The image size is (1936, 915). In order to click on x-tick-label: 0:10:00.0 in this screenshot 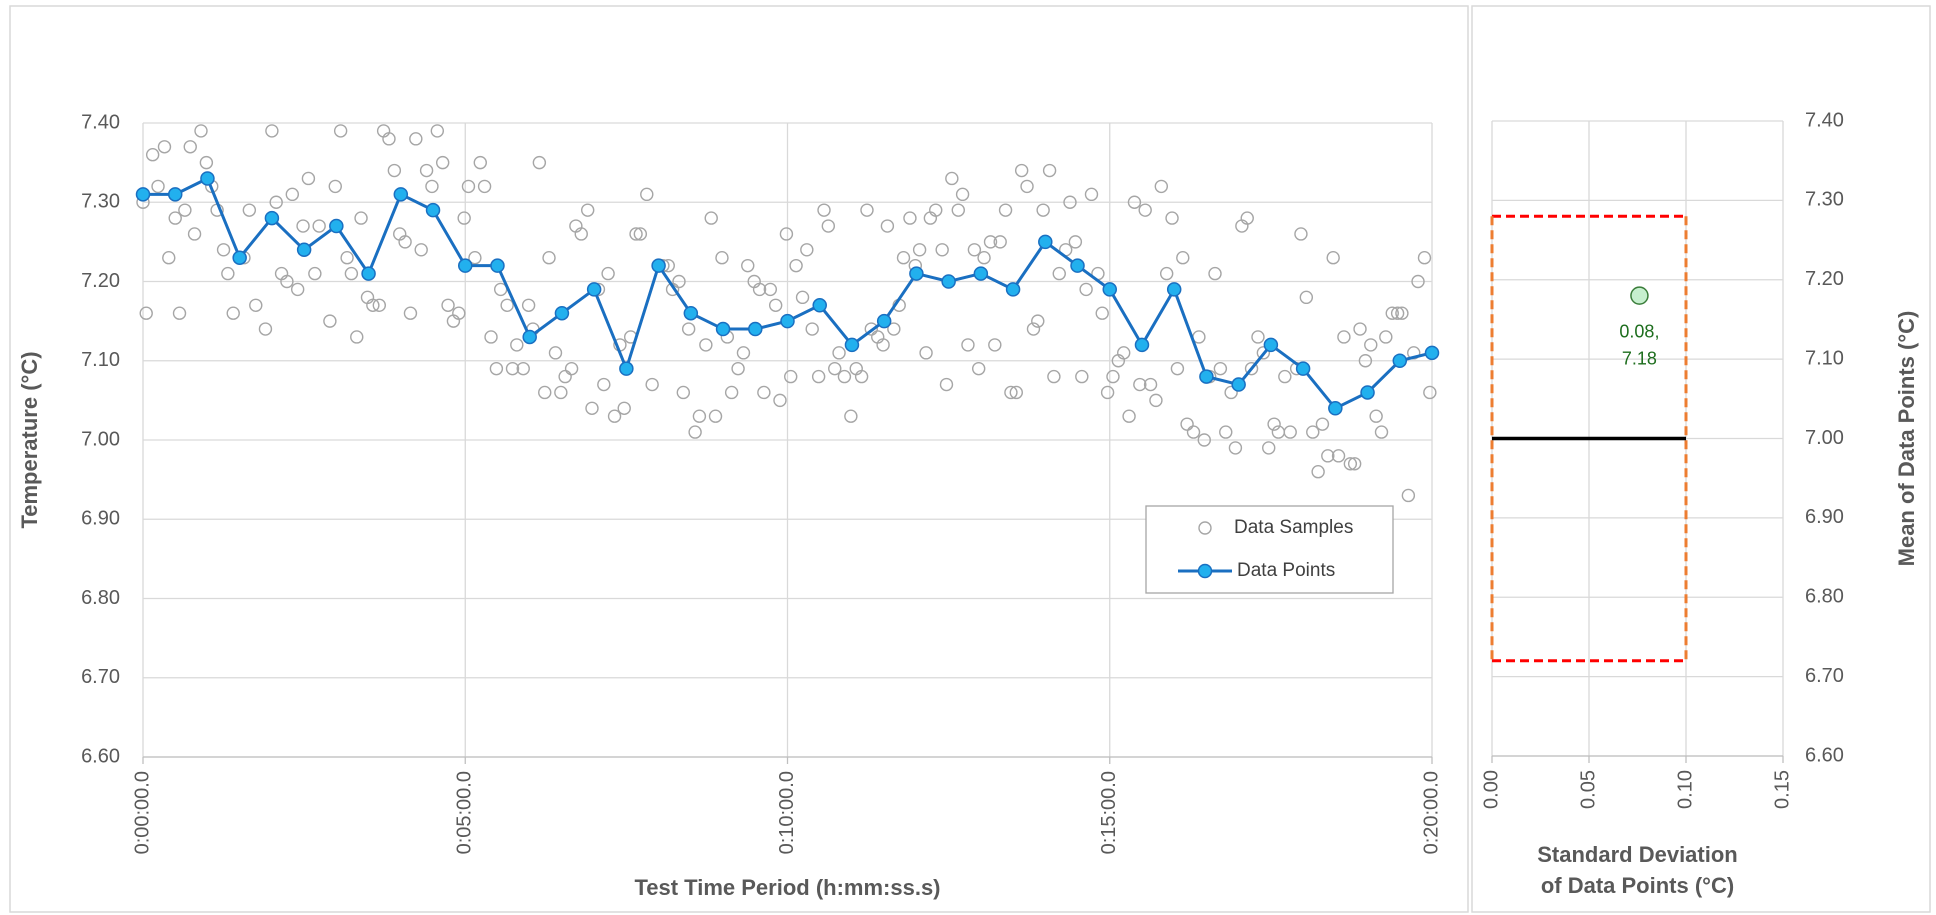, I will do `click(787, 812)`.